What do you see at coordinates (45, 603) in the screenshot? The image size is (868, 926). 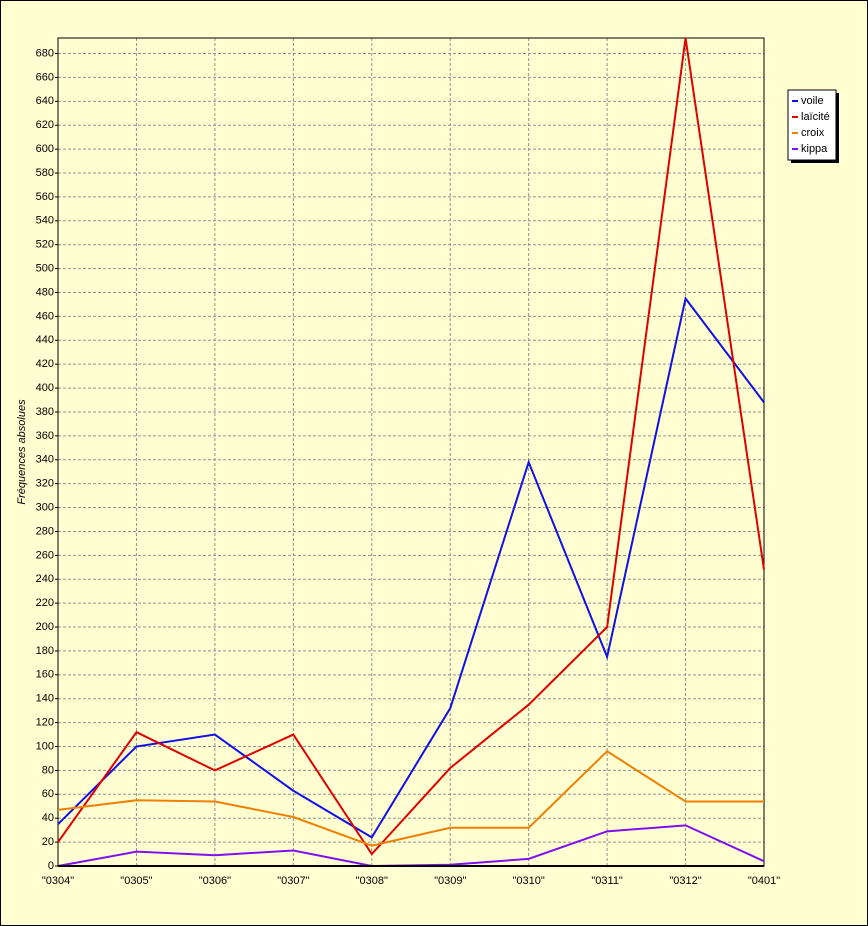 I see `y-tick-label: 220` at bounding box center [45, 603].